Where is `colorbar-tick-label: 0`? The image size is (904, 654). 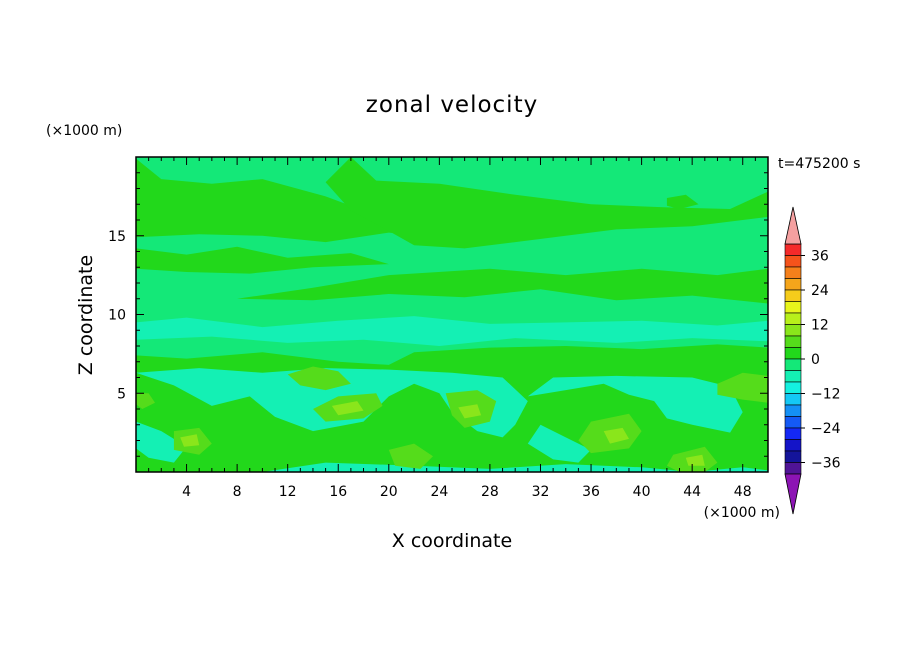 colorbar-tick-label: 0 is located at coordinates (815, 360).